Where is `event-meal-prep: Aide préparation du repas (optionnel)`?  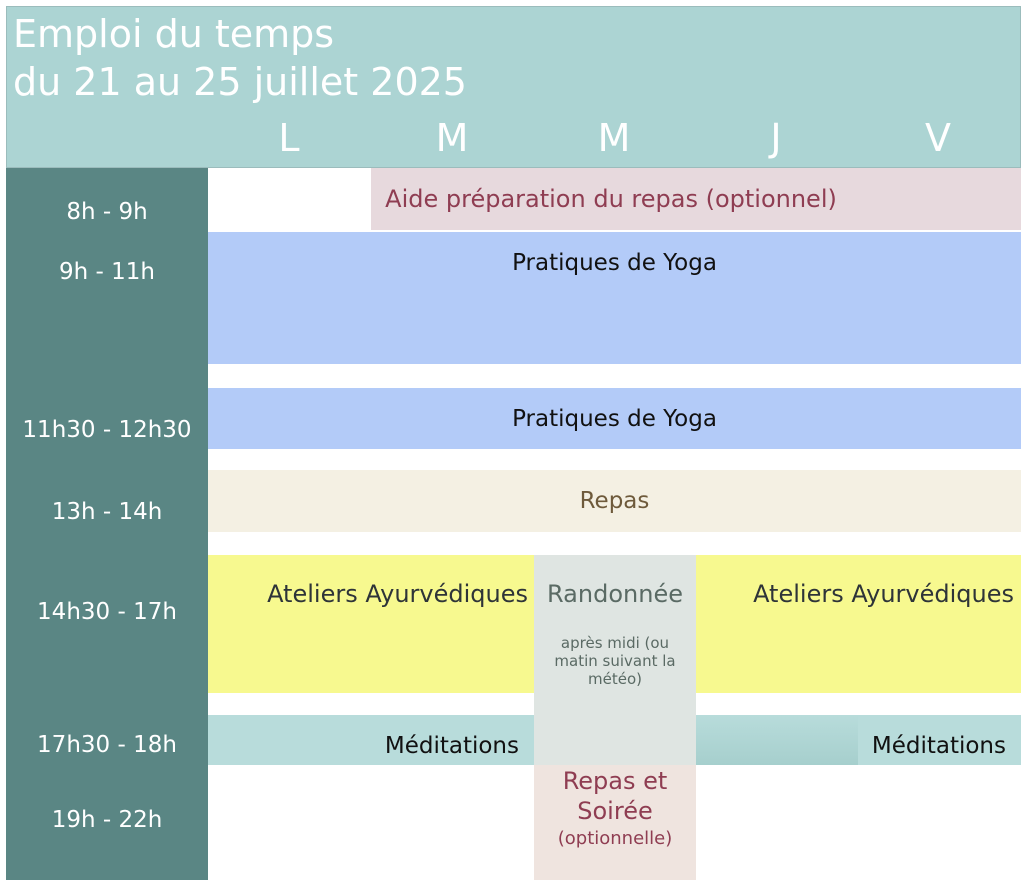 event-meal-prep: Aide préparation du repas (optionnel) is located at coordinates (696, 199).